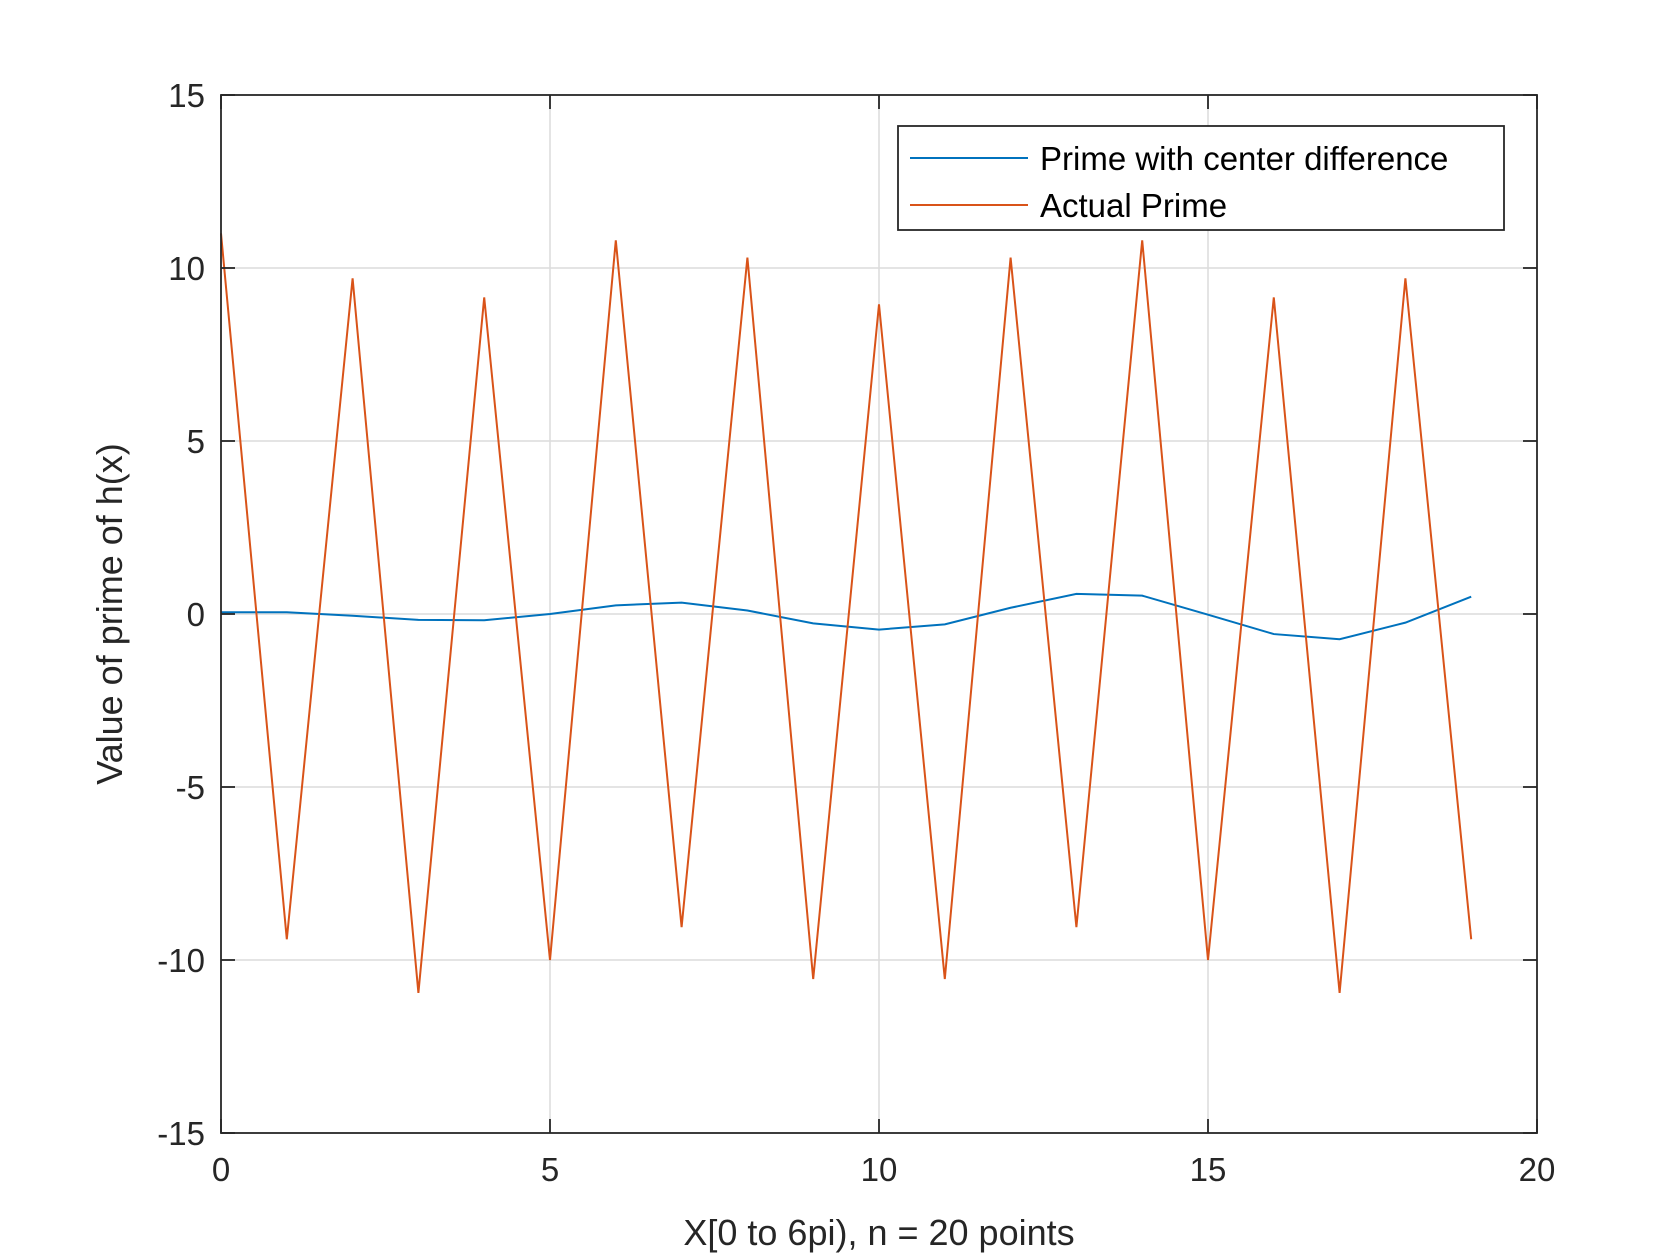 This screenshot has width=1680, height=1260. Describe the element at coordinates (221, 1169) in the screenshot. I see `x-tick-label: 0` at that location.